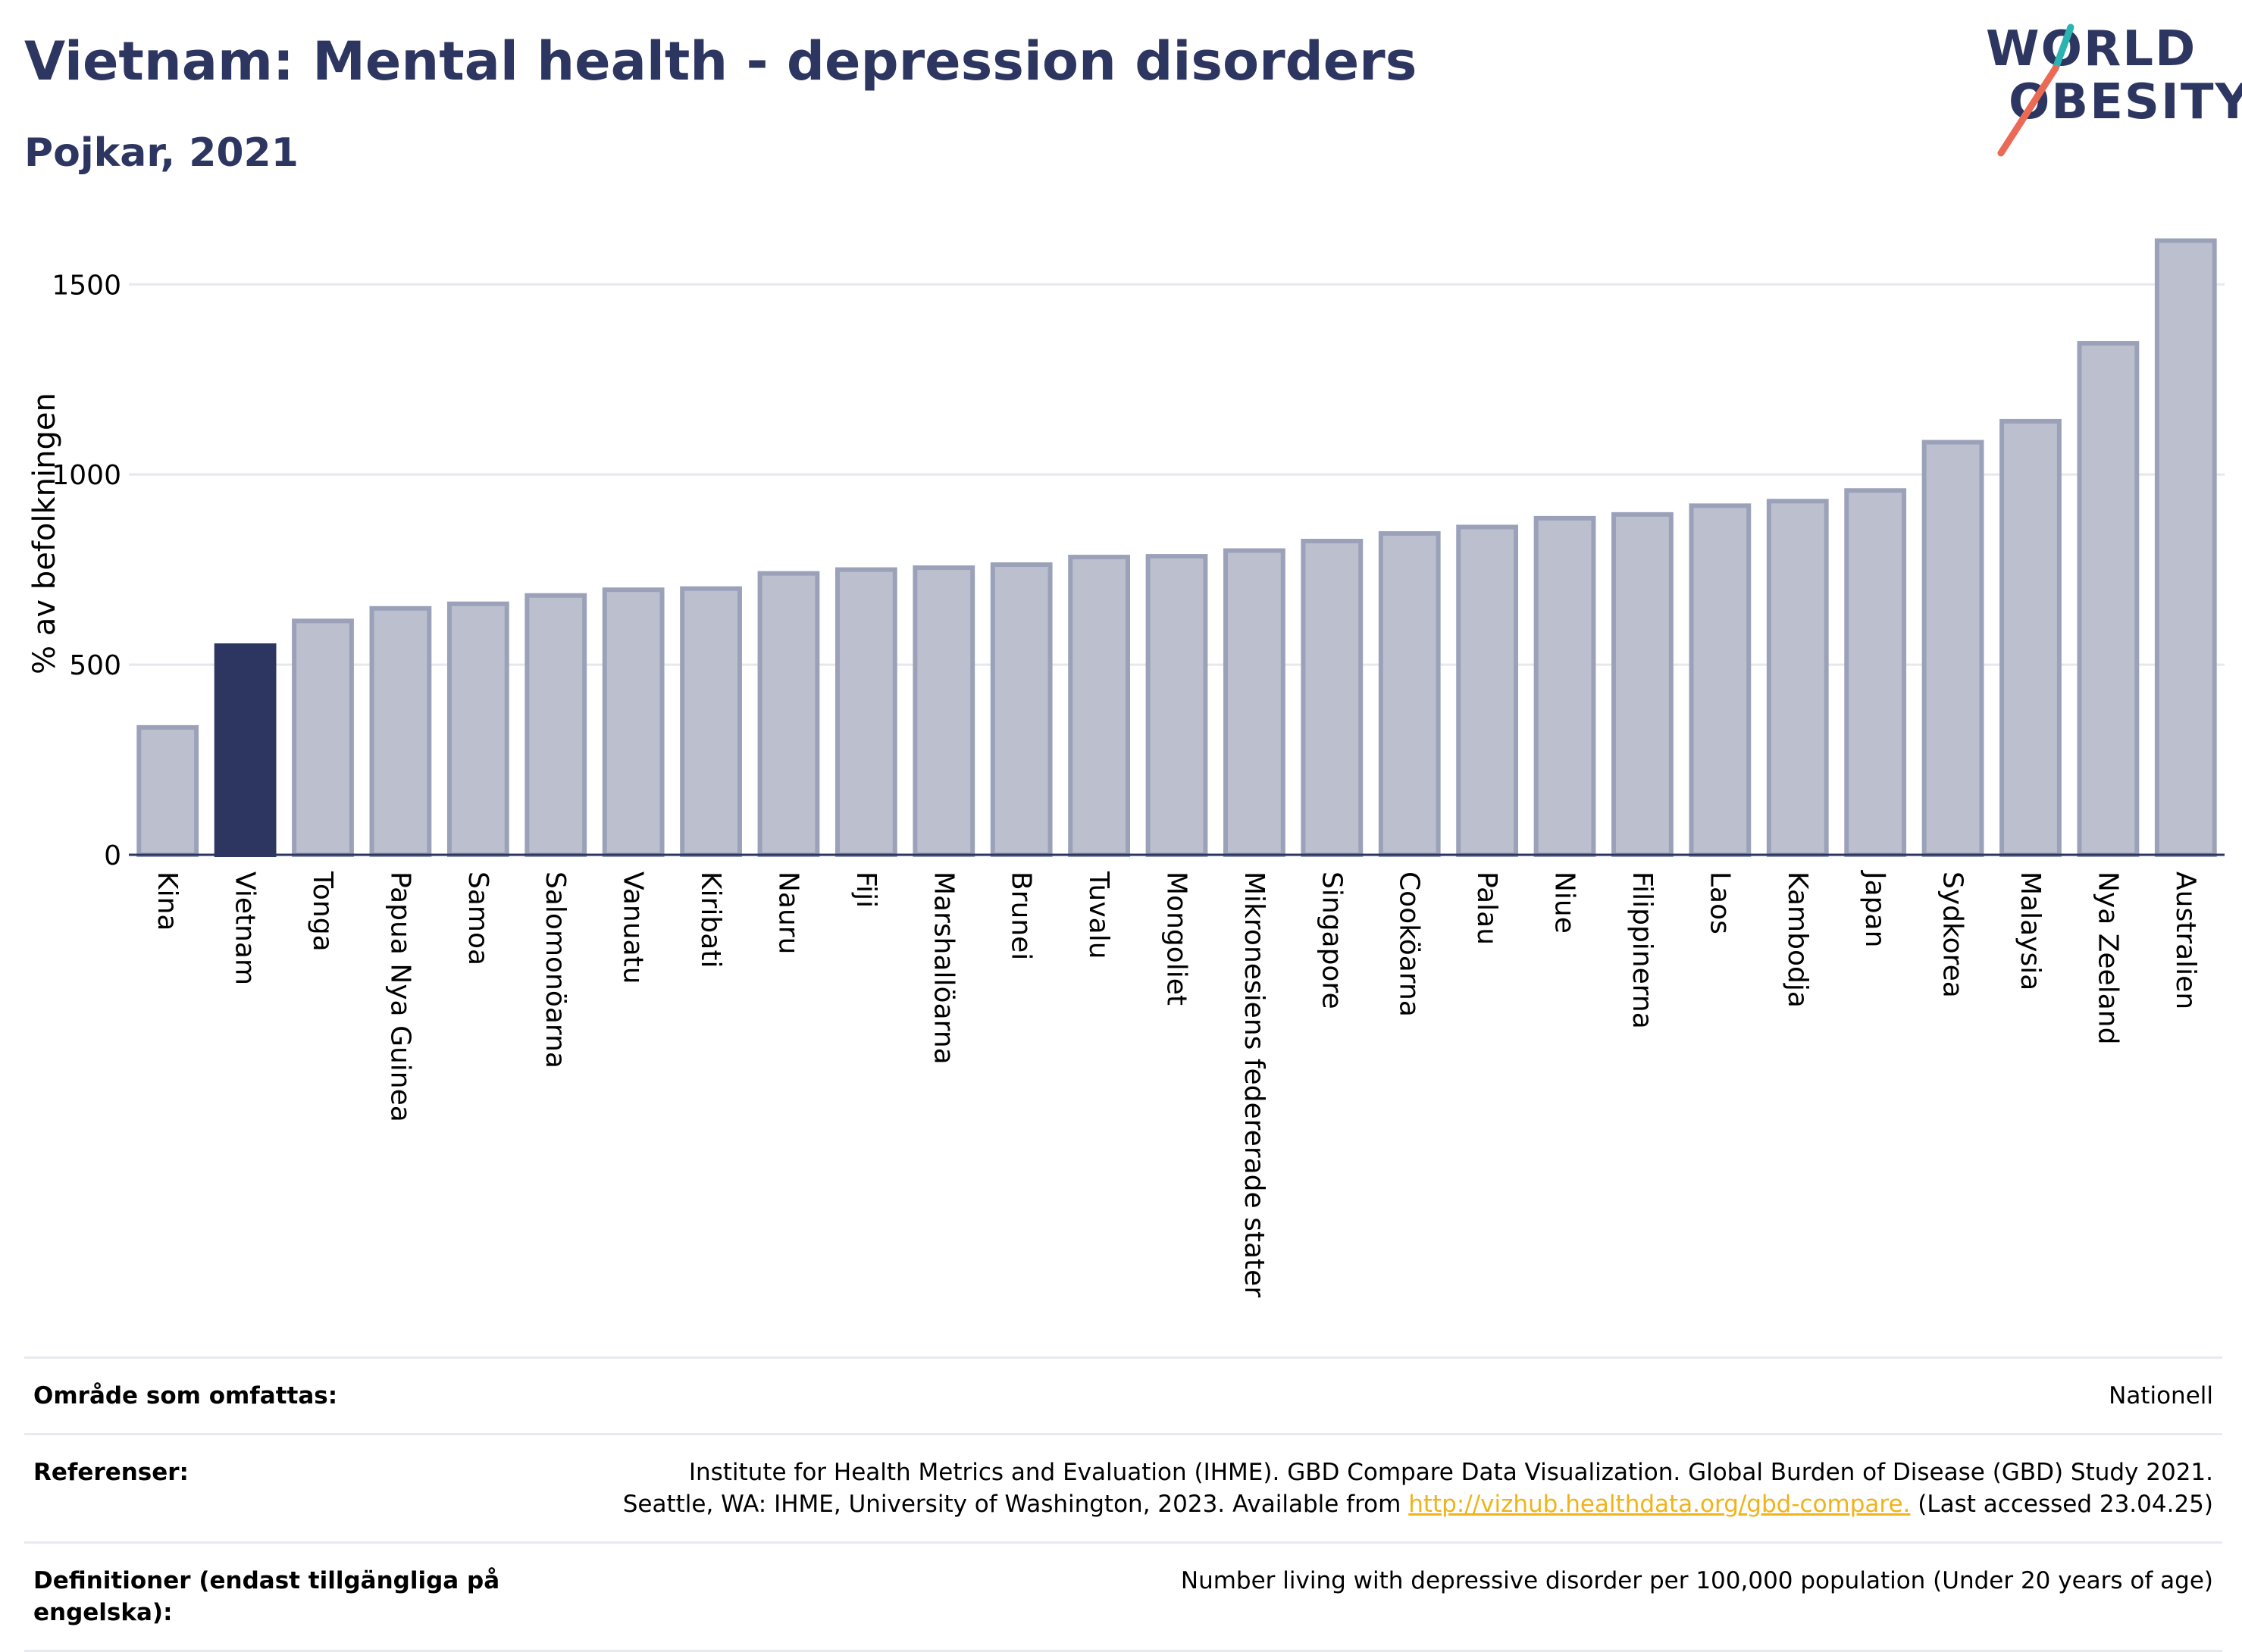 This screenshot has height=1652, width=2242. What do you see at coordinates (555, 969) in the screenshot?
I see `x-tick-label: Salomonöarna` at bounding box center [555, 969].